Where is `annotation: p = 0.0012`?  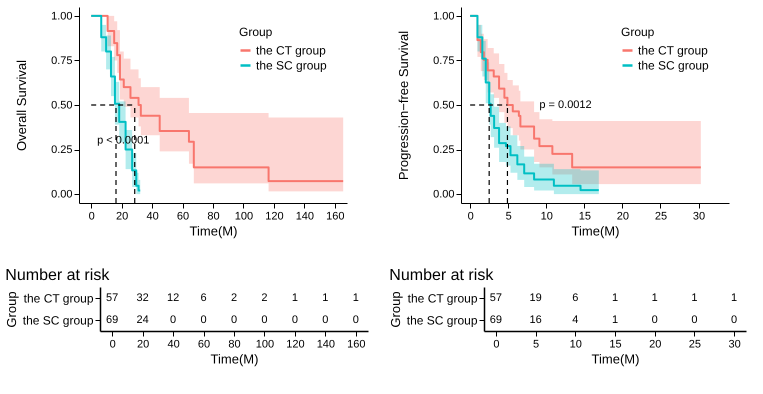
annotation: p = 0.0012 is located at coordinates (565, 105).